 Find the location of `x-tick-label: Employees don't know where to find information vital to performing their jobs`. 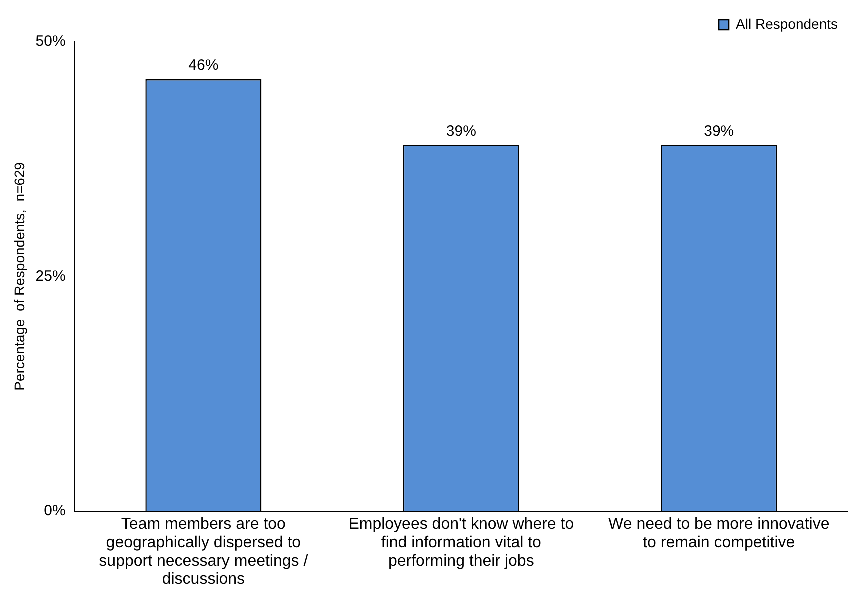

x-tick-label: Employees don't know where to find information vital to performing their jobs is located at coordinates (461, 543).